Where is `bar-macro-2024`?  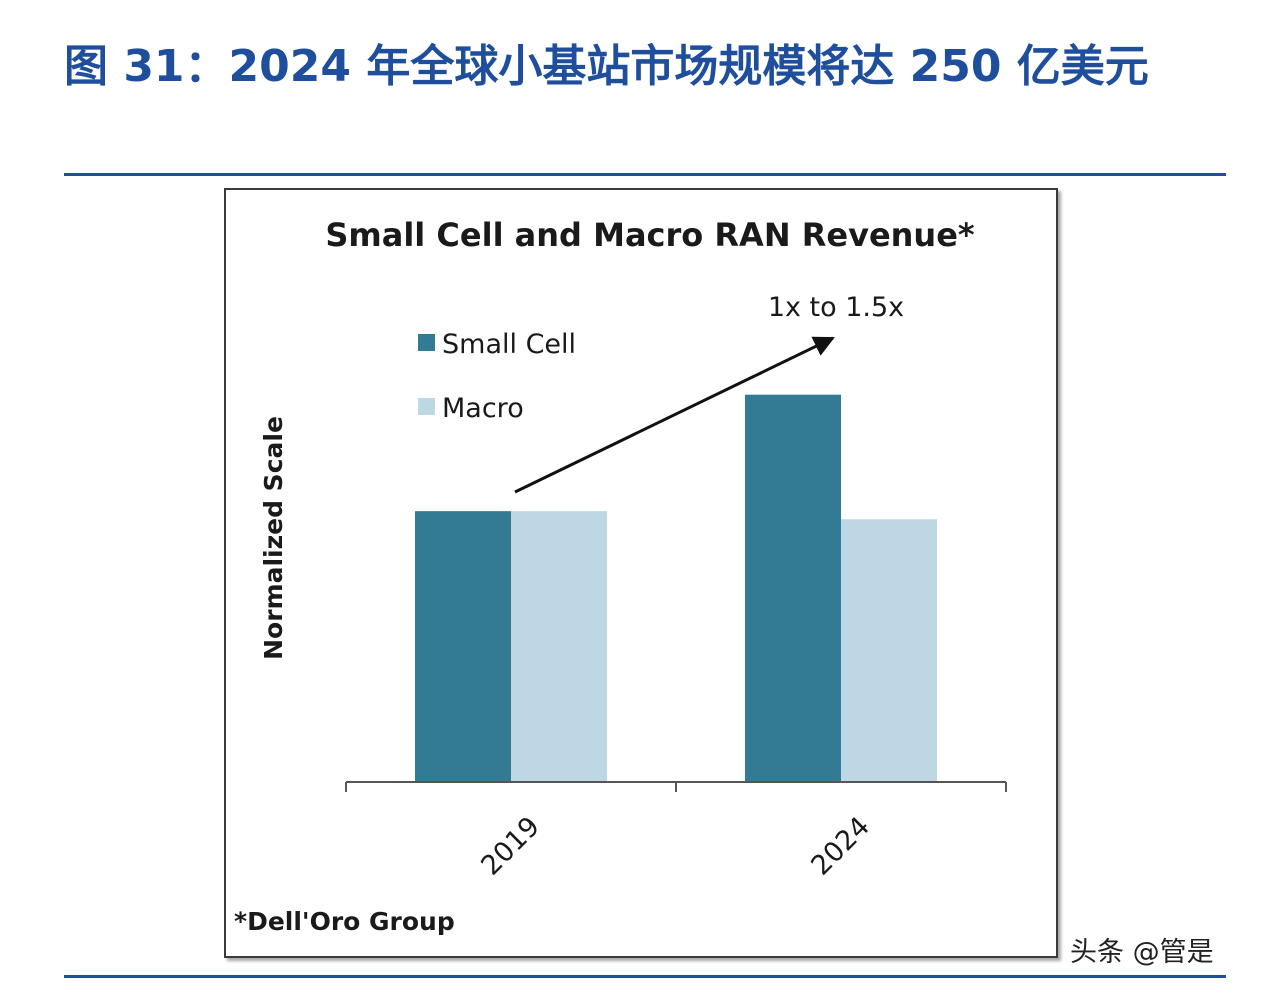 bar-macro-2024 is located at coordinates (889, 650).